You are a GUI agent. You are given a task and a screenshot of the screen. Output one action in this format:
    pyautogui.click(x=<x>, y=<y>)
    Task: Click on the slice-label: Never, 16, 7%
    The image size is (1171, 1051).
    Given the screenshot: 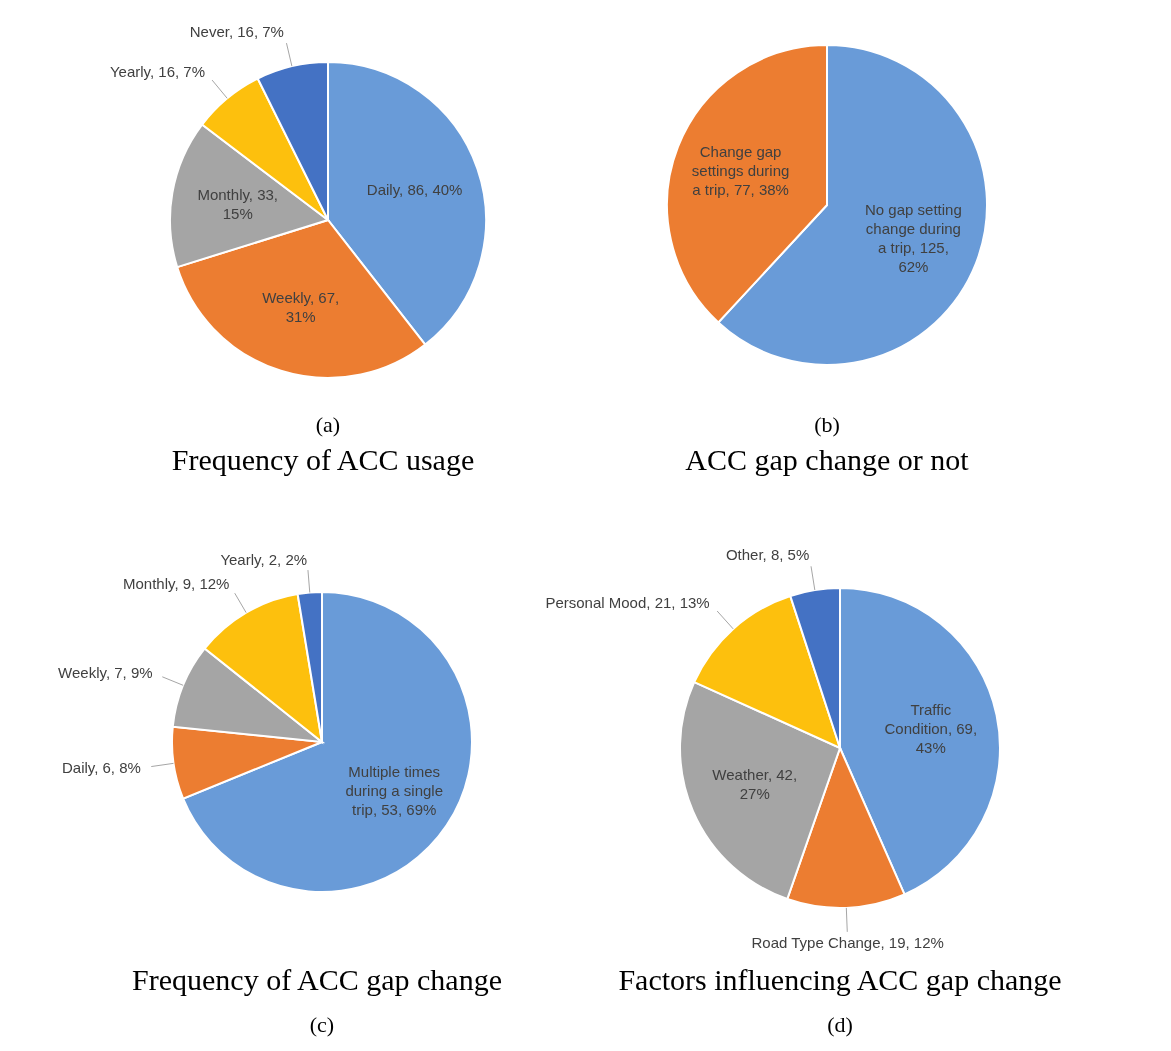 What is the action you would take?
    pyautogui.click(x=236, y=32)
    